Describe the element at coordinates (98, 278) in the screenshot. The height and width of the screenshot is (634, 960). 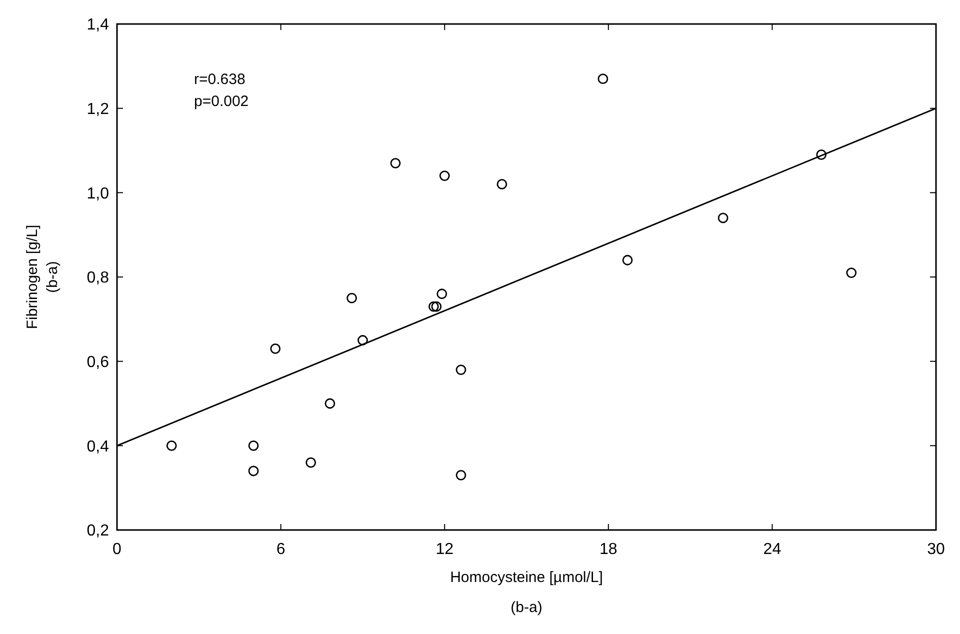
I see `y-tick-label: 0,8` at that location.